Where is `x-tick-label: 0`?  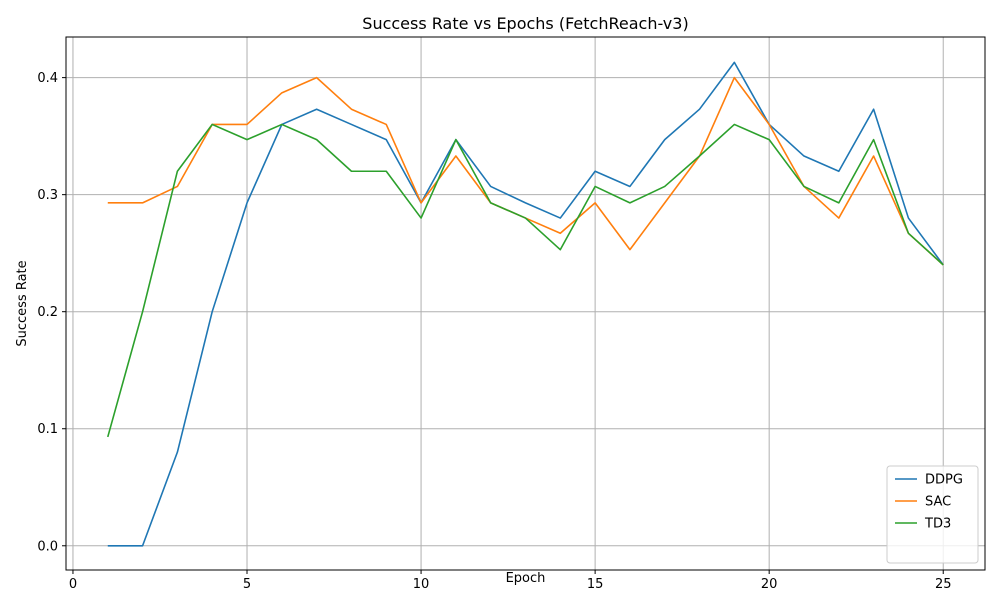 x-tick-label: 0 is located at coordinates (73, 584).